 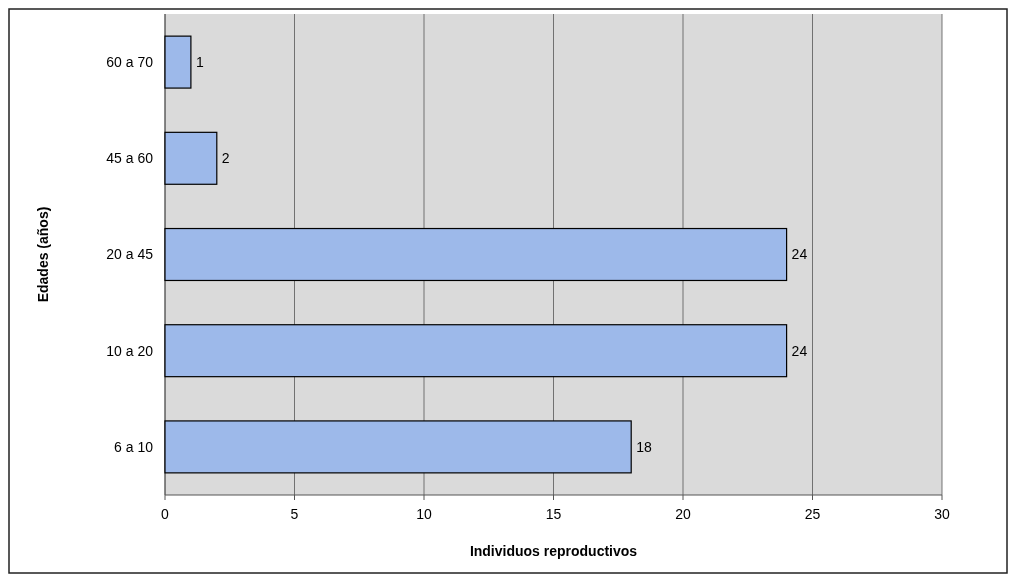 What do you see at coordinates (130, 254) in the screenshot?
I see `y-tick-label: 20 a 45` at bounding box center [130, 254].